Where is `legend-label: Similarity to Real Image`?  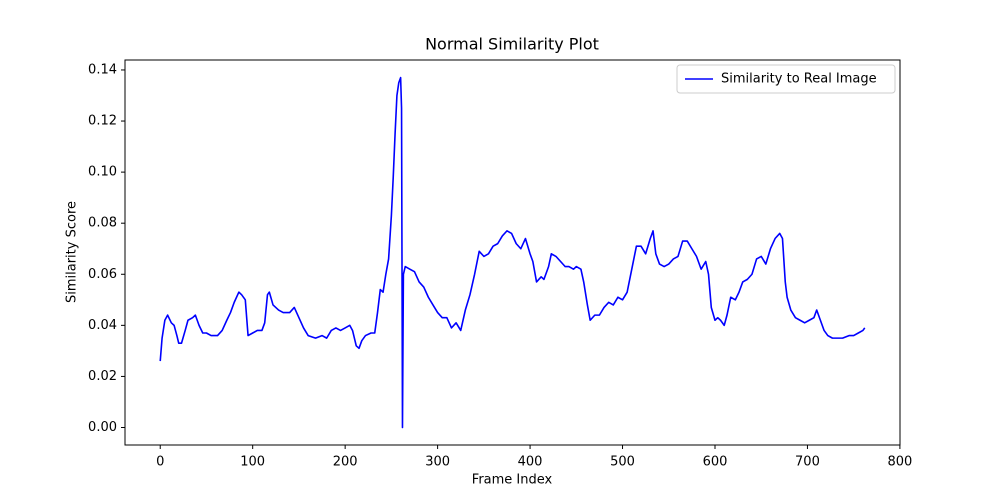 legend-label: Similarity to Real Image is located at coordinates (799, 79).